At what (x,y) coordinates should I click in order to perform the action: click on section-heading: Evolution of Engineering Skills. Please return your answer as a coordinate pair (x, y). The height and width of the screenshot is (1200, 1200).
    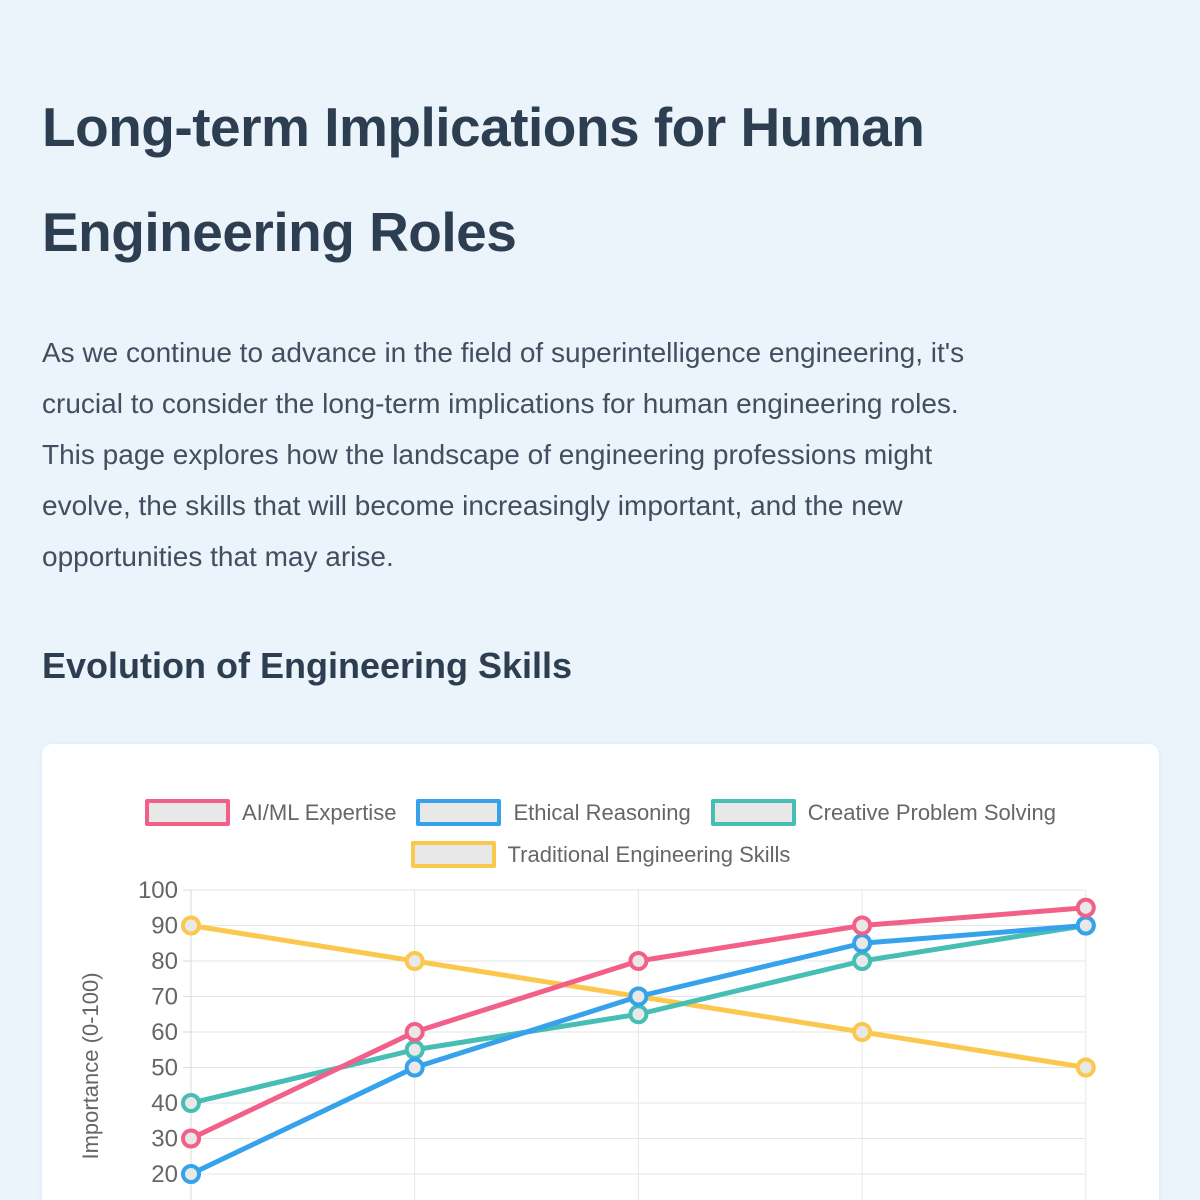
    Looking at the image, I should click on (307, 665).